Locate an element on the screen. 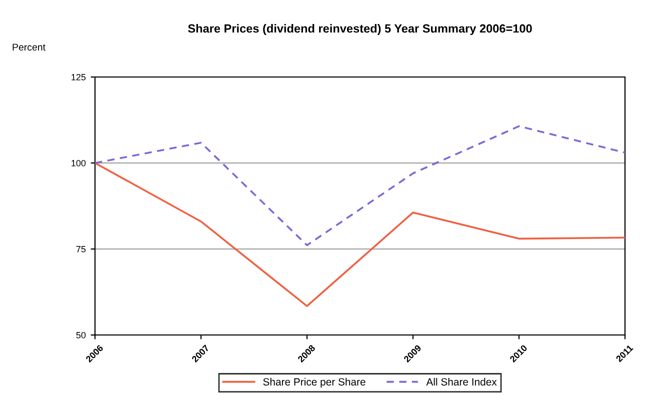 The height and width of the screenshot is (403, 645). y-tick-label: 125 is located at coordinates (79, 77).